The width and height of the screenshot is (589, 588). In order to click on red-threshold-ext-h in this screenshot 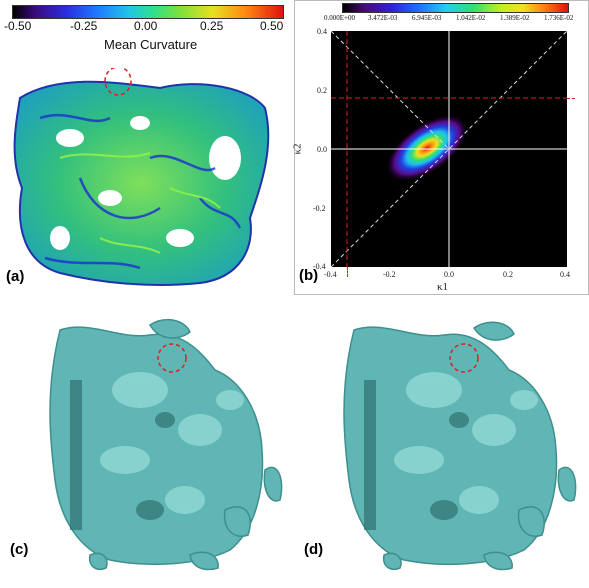, I will do `click(571, 98)`.